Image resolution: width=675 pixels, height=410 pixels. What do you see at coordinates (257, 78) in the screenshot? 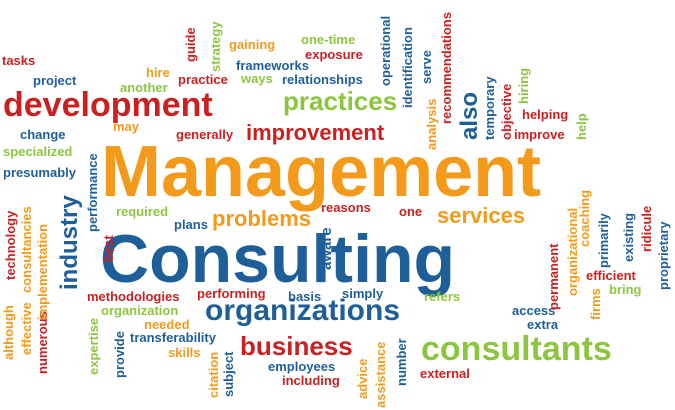
I see `word-ways: ways` at bounding box center [257, 78].